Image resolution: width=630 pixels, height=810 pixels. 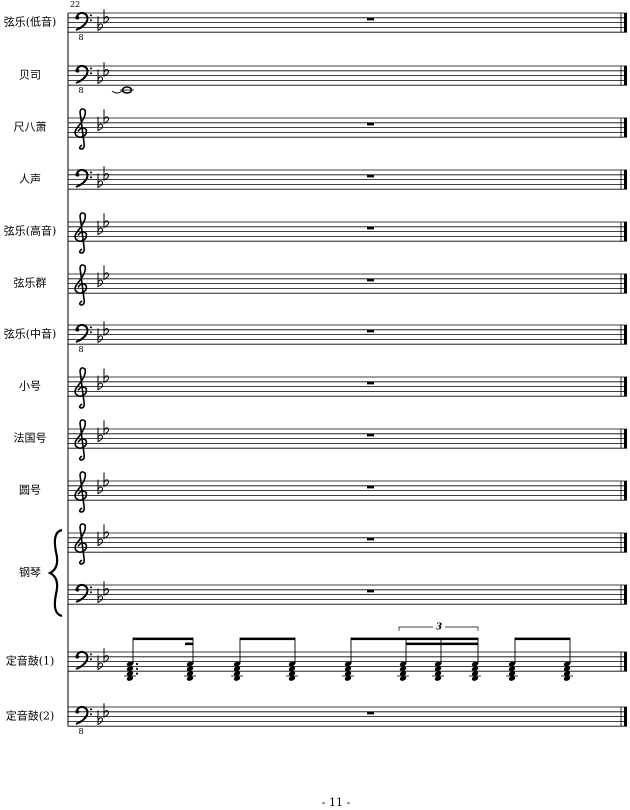 What do you see at coordinates (439, 628) in the screenshot?
I see `tuplet-number: 3` at bounding box center [439, 628].